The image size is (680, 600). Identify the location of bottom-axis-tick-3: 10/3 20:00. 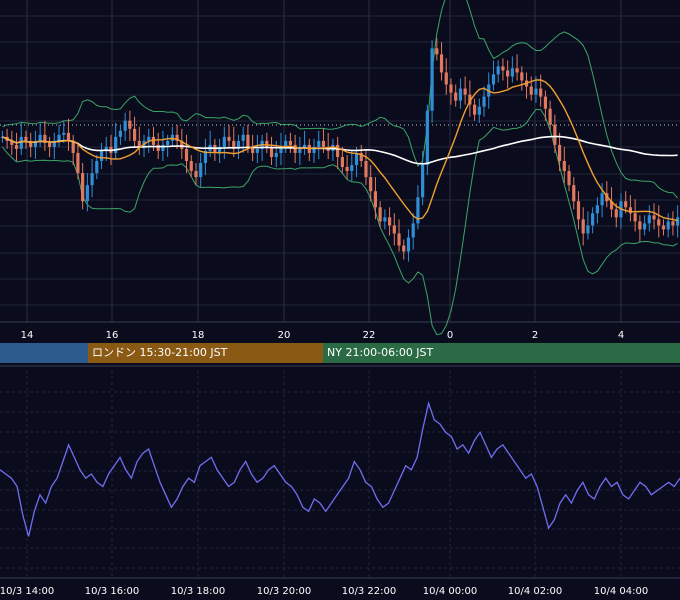
(284, 591).